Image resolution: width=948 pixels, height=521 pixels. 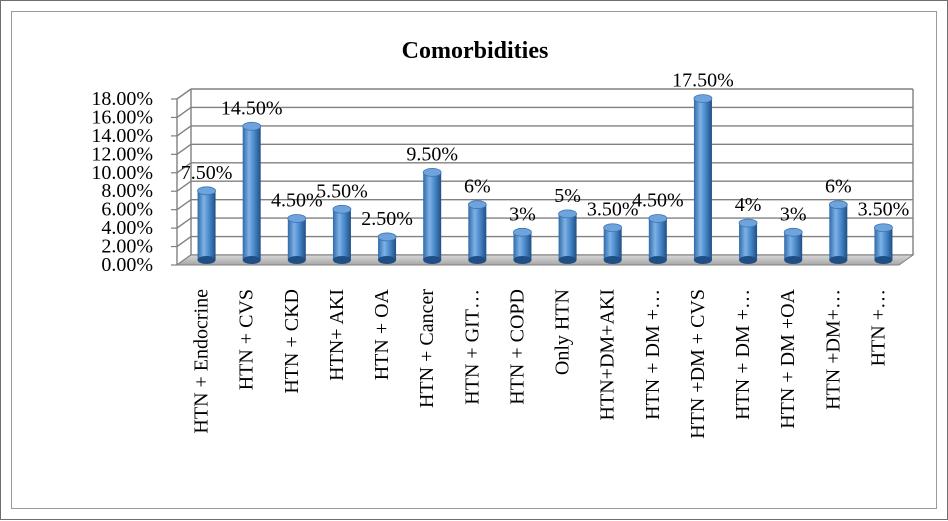 I want to click on category-label: Only HTN, so click(x=563, y=332).